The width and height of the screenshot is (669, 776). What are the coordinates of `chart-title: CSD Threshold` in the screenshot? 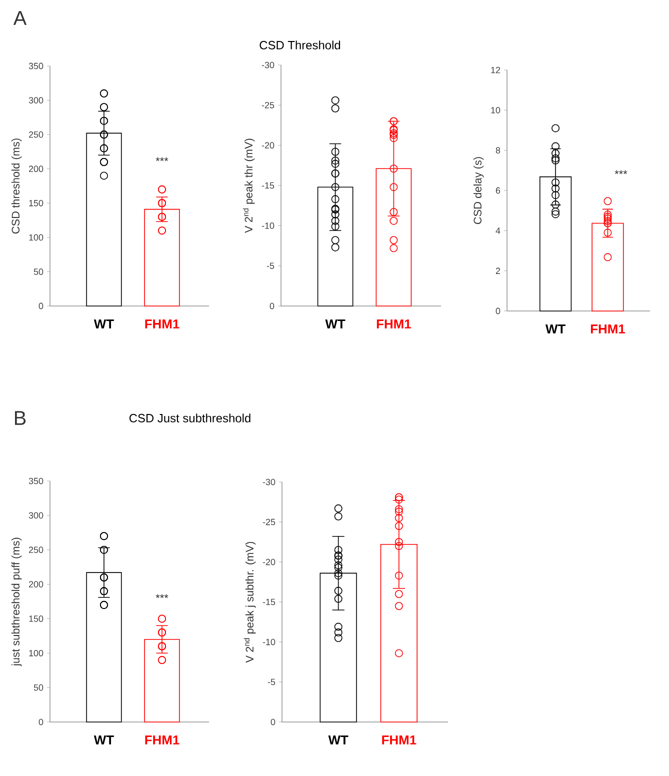 It's located at (300, 45).